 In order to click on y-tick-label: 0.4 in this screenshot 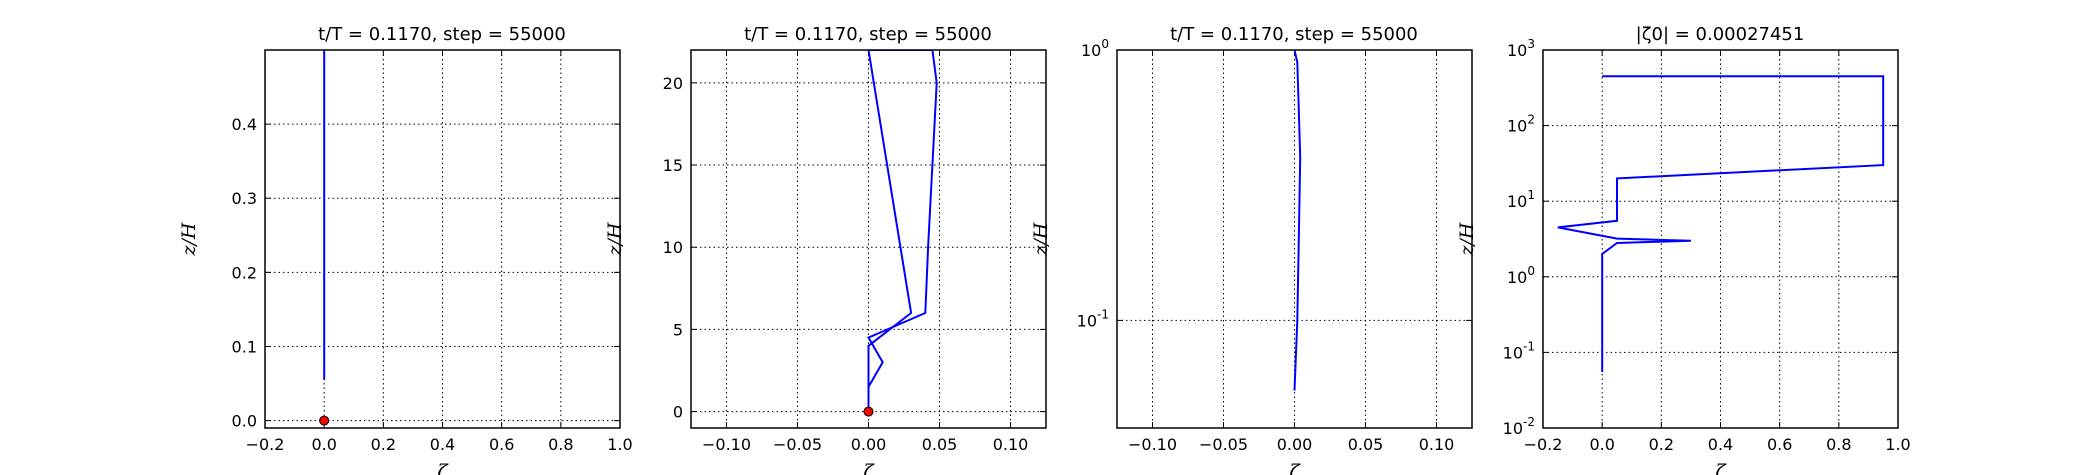, I will do `click(244, 124)`.